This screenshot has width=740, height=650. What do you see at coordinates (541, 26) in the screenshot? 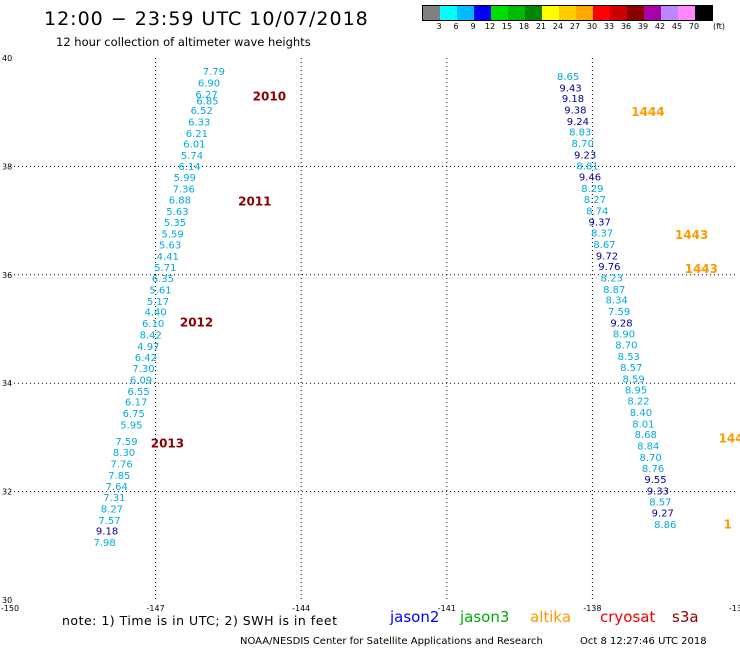
I see `scale-label: 21` at bounding box center [541, 26].